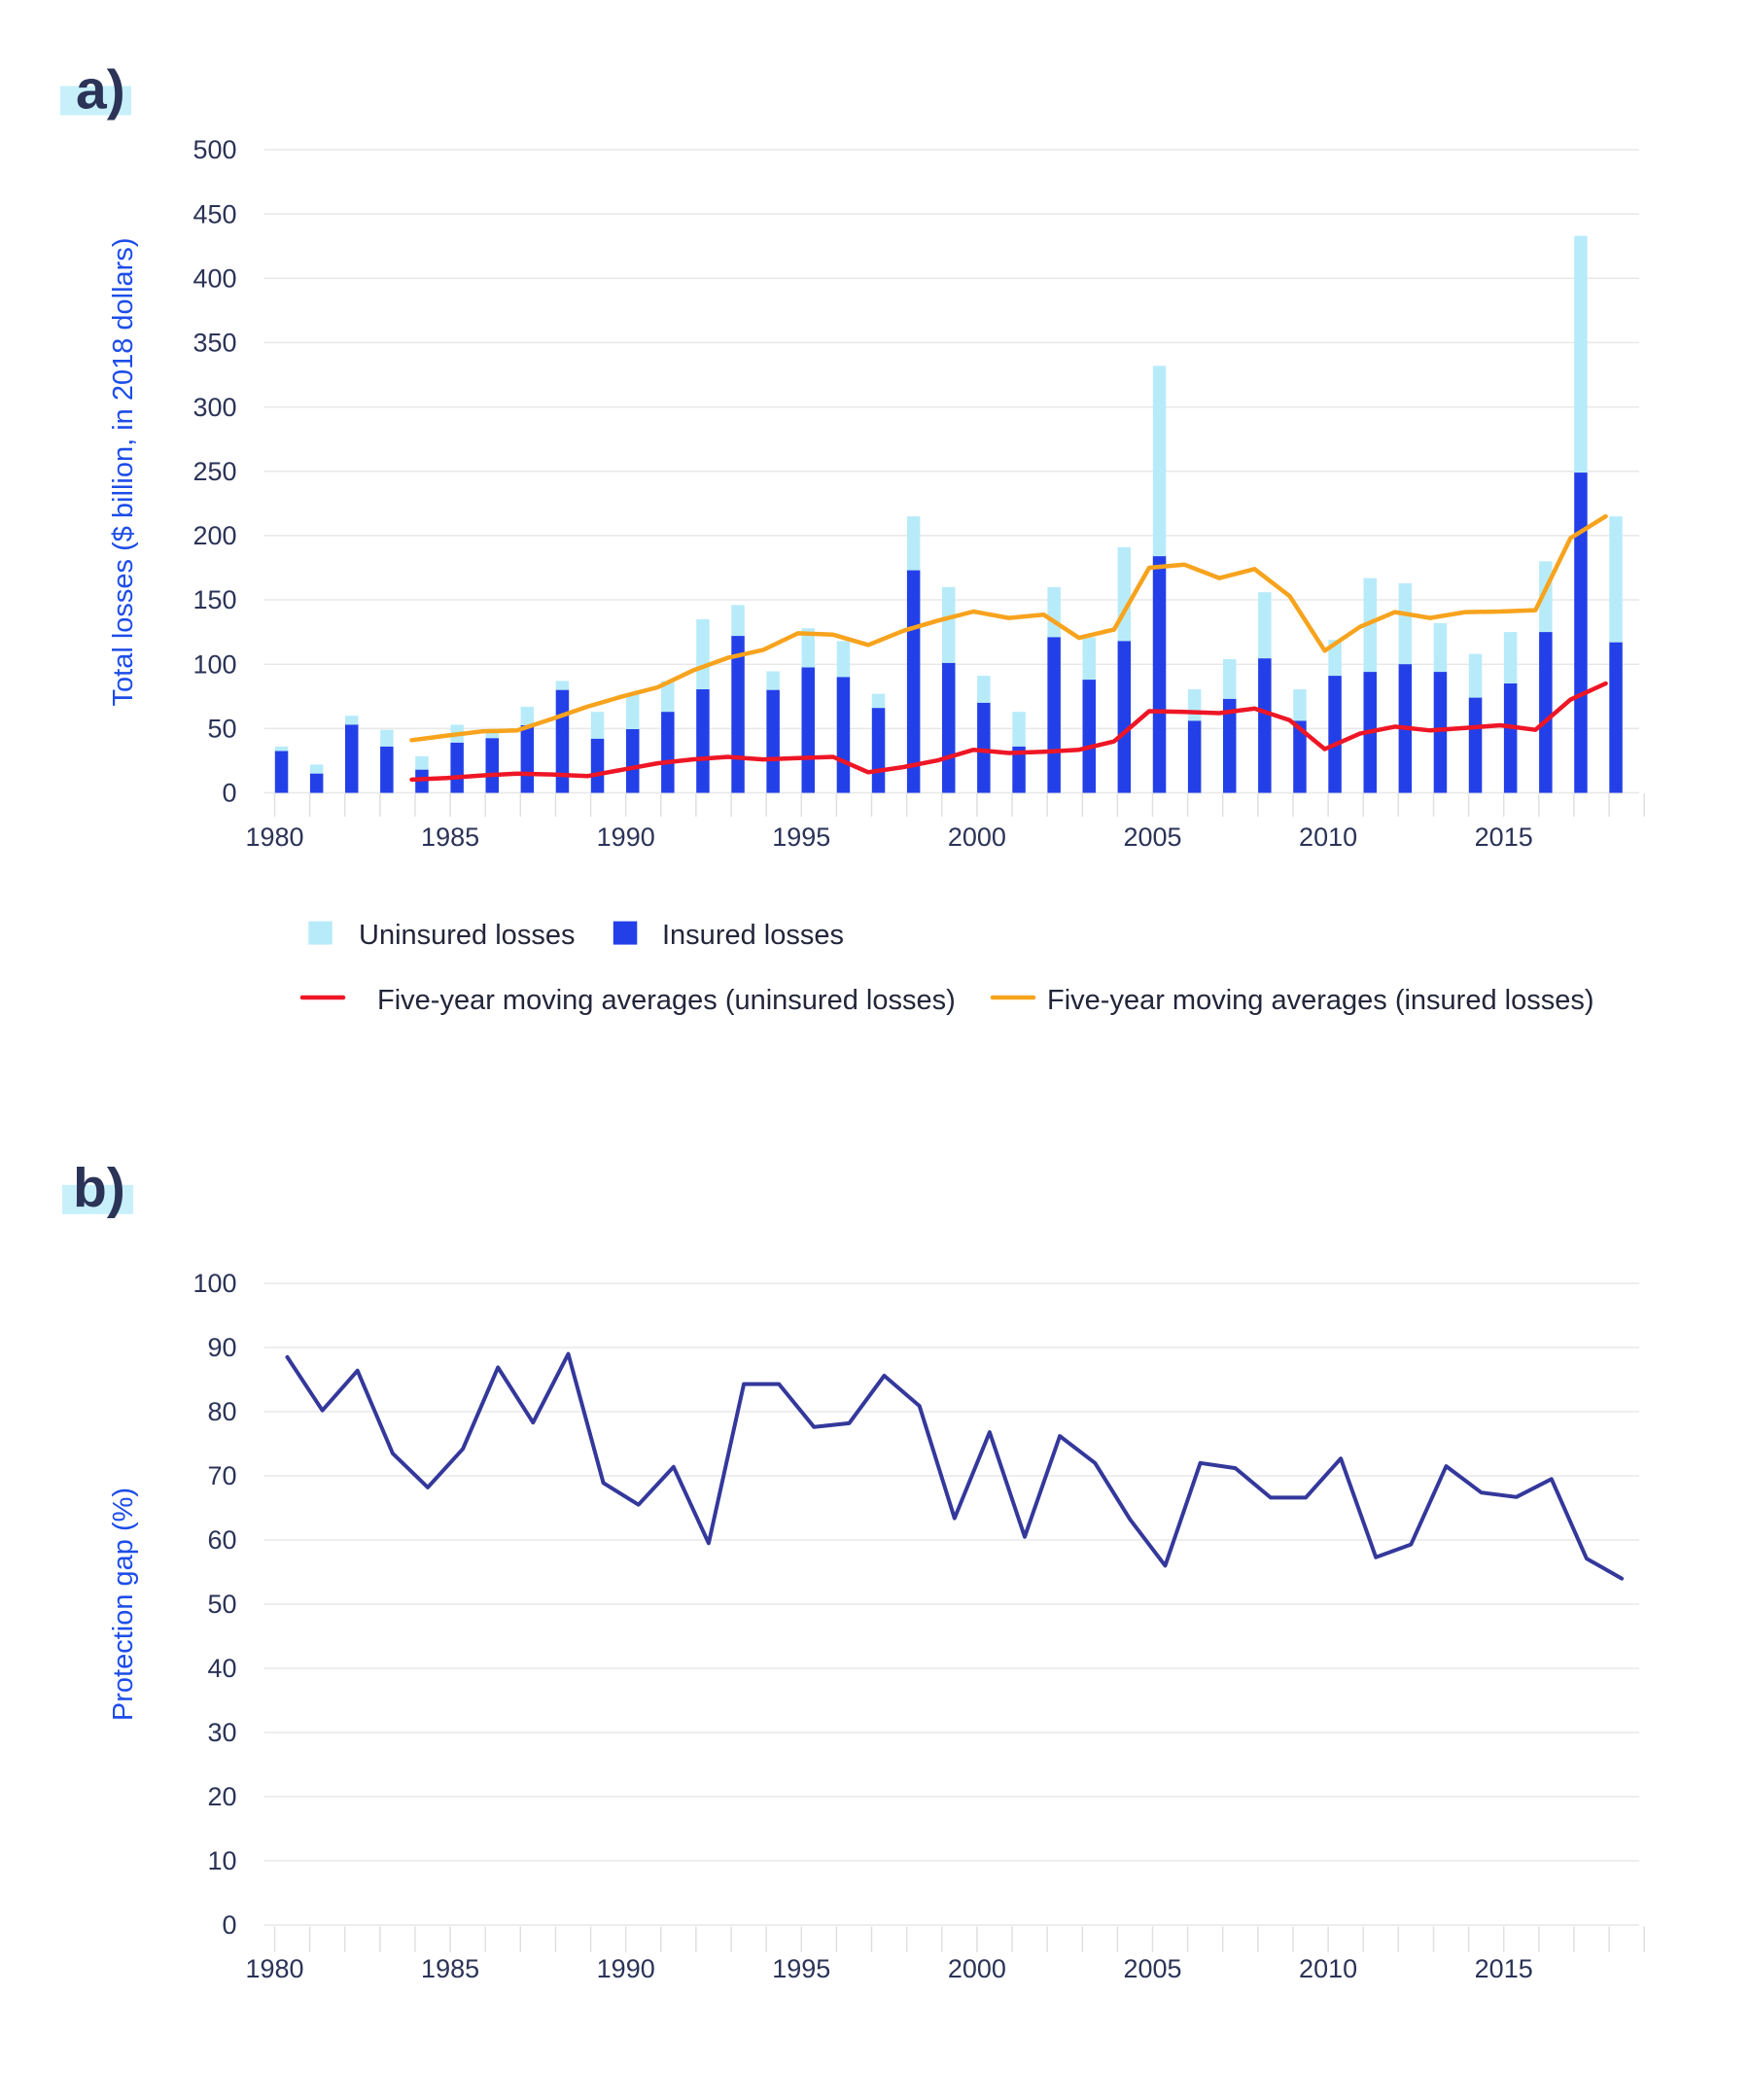  Describe the element at coordinates (214, 471) in the screenshot. I see `svg-text: 250` at that location.